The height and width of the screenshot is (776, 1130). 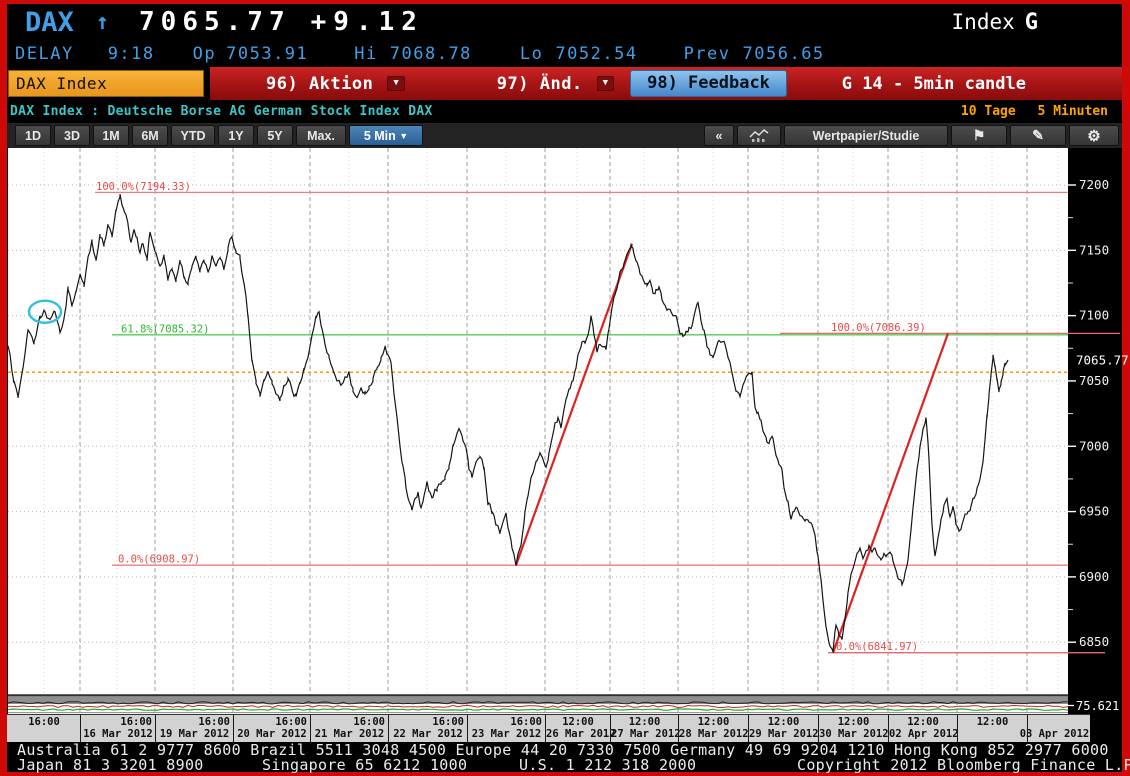 I want to click on time-axis-cell: 16:00 23 Mar 2012, so click(x=506, y=728).